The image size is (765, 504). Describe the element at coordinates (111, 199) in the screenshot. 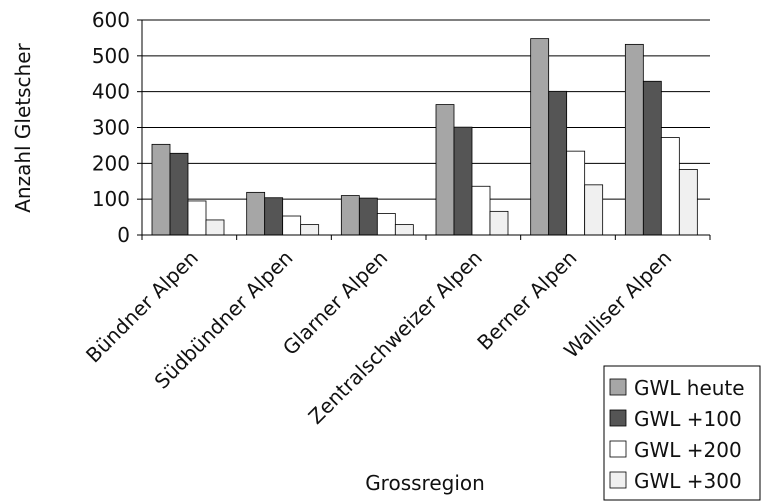

I see `y-tick-label: 100` at that location.